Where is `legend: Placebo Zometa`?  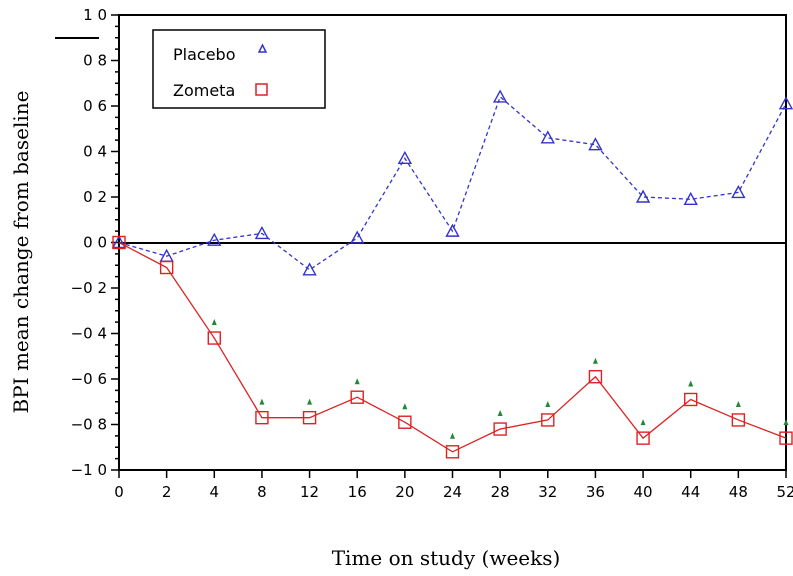
legend: Placebo Zometa is located at coordinates (239, 69).